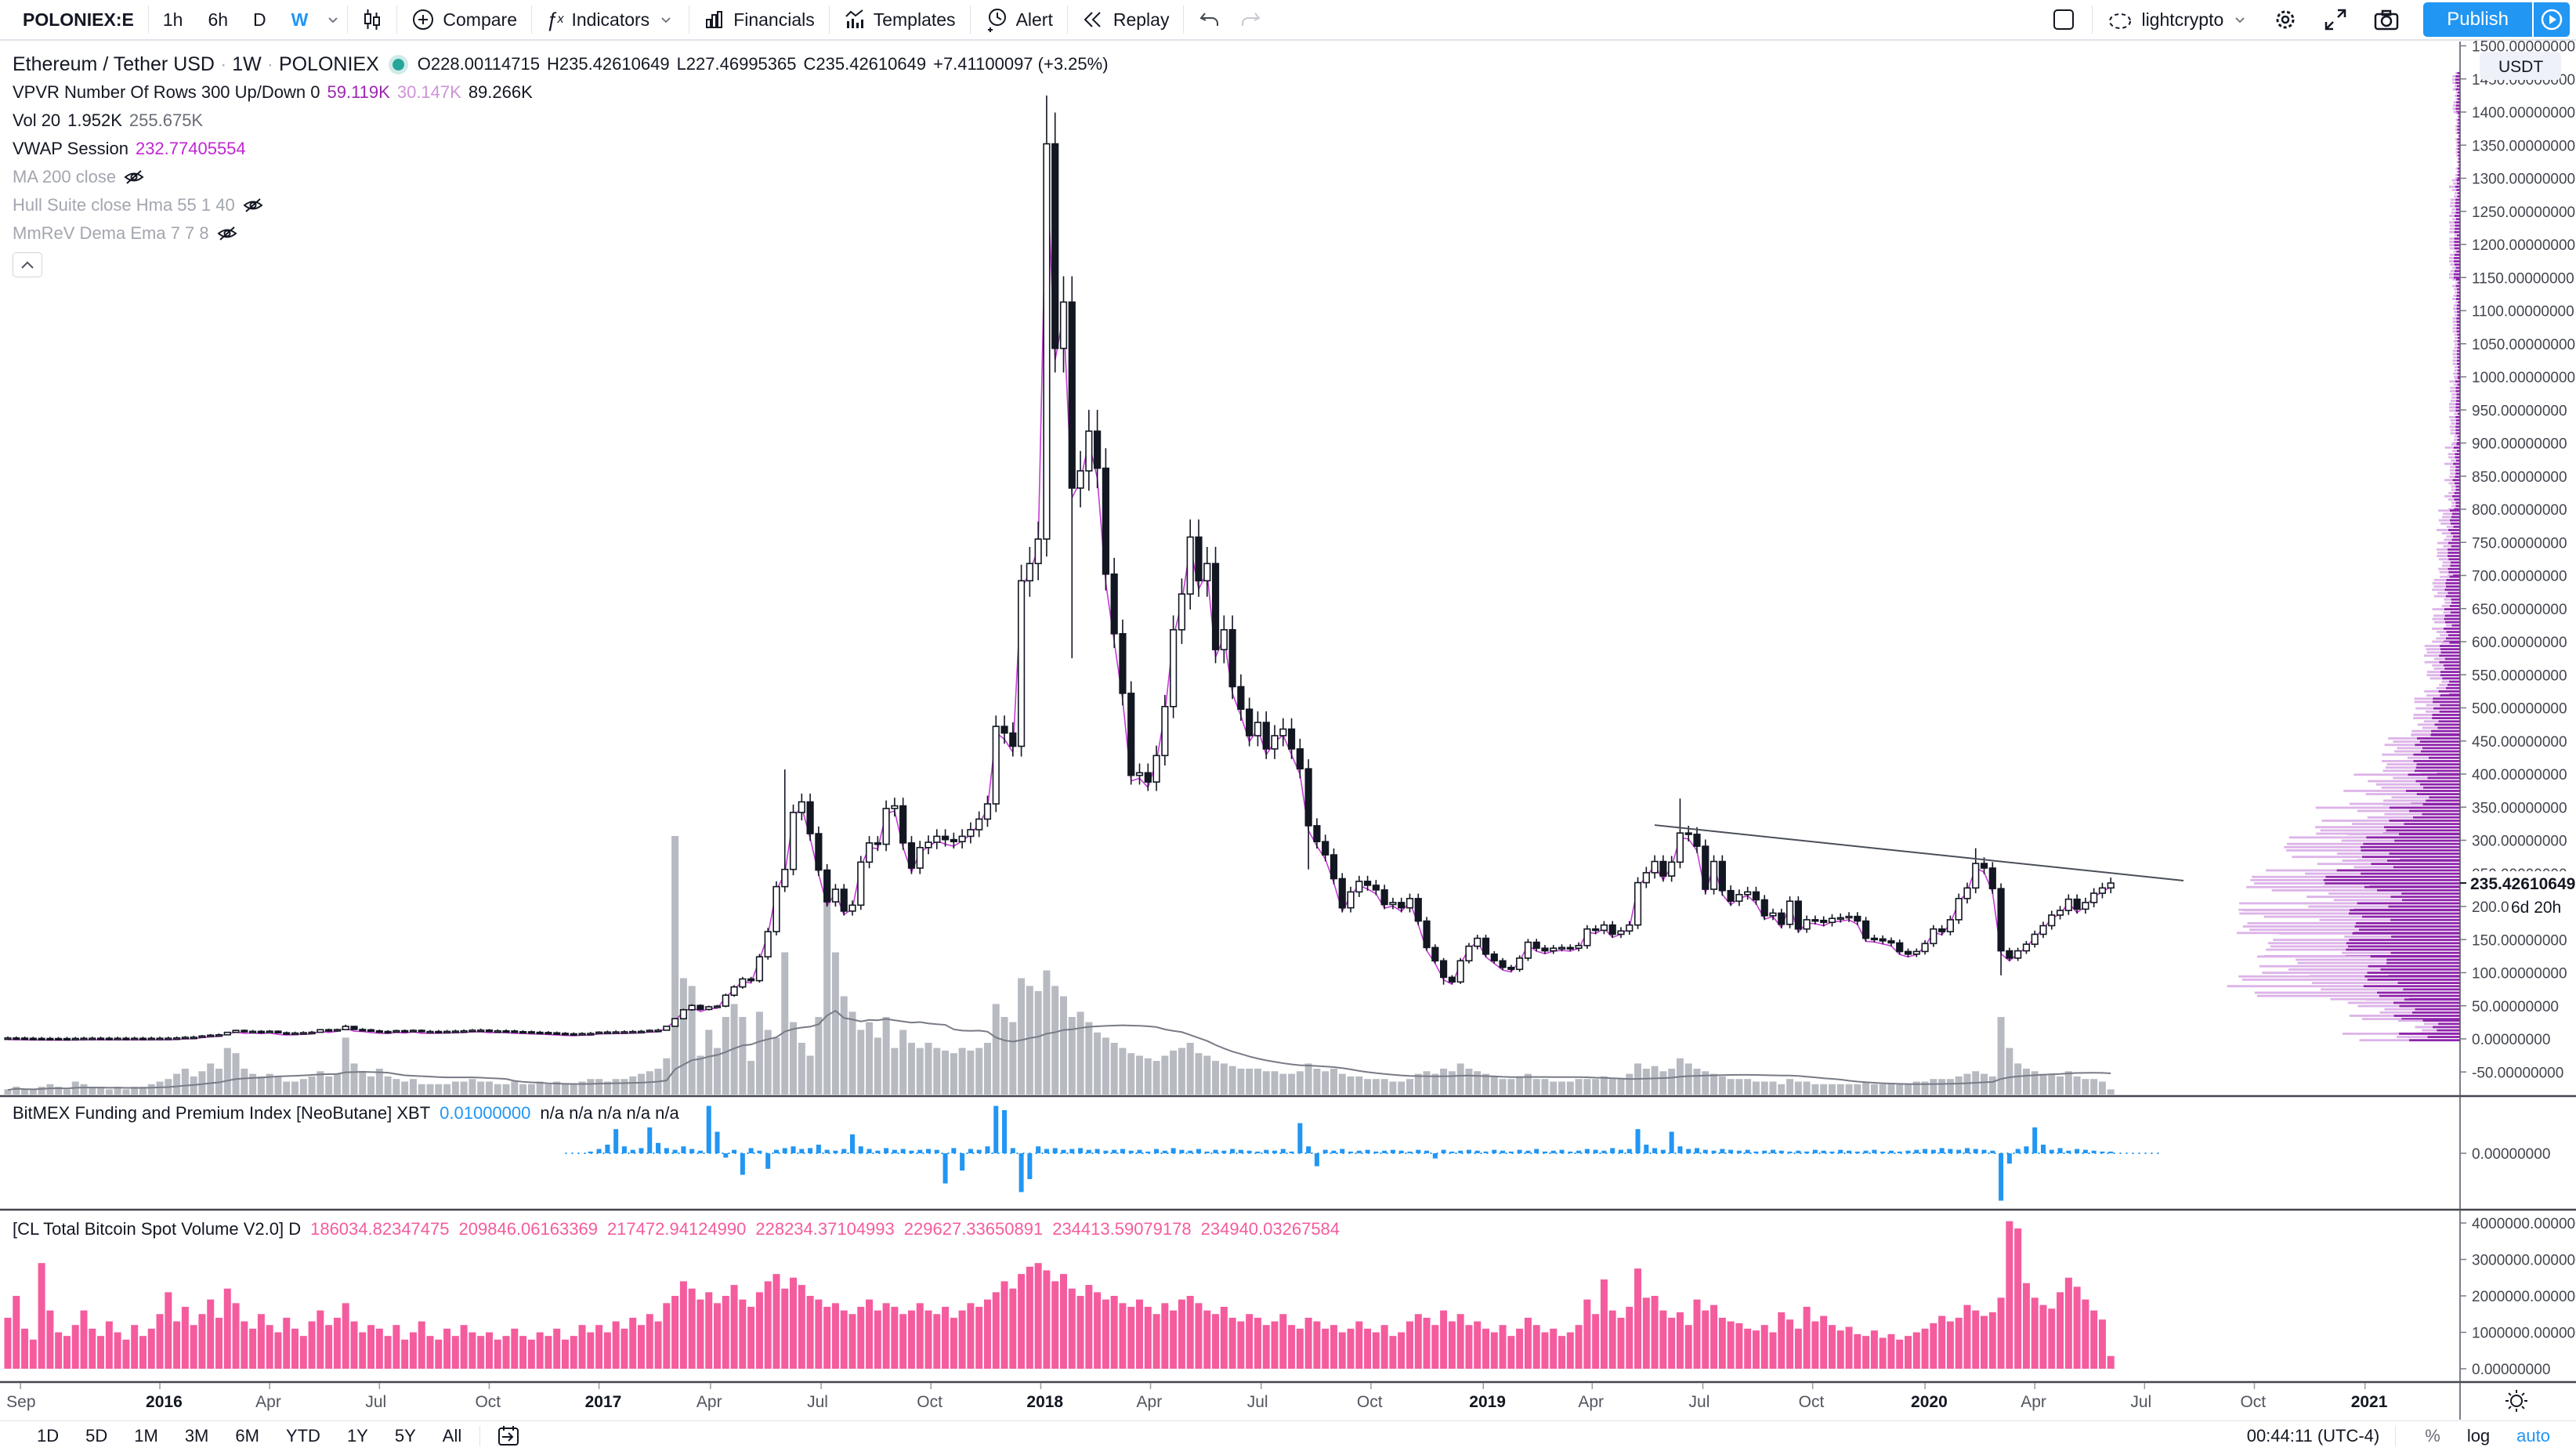 This screenshot has width=2576, height=1451. I want to click on session-sun-icon, so click(2516, 1401).